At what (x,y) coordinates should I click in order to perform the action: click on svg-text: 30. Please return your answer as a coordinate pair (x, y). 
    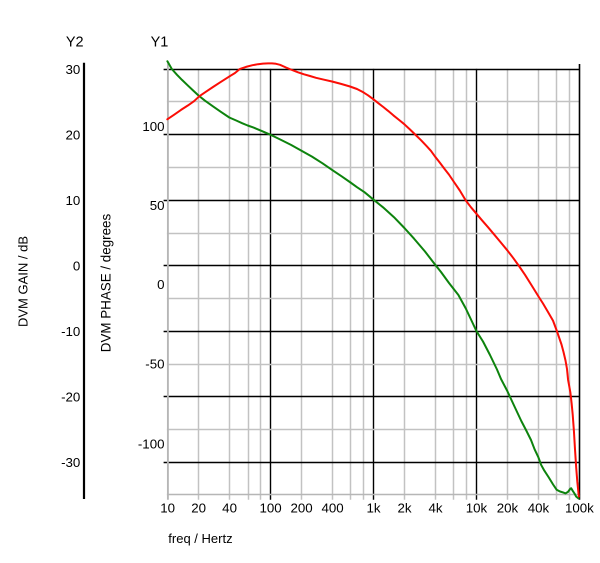
    Looking at the image, I should click on (73, 69).